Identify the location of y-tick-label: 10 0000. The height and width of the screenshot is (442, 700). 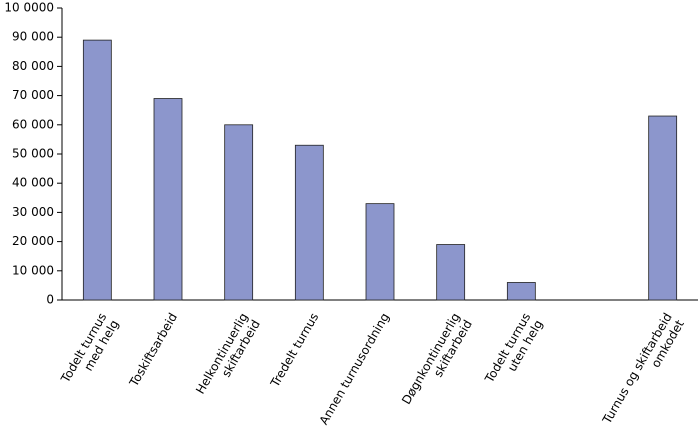
(29, 8).